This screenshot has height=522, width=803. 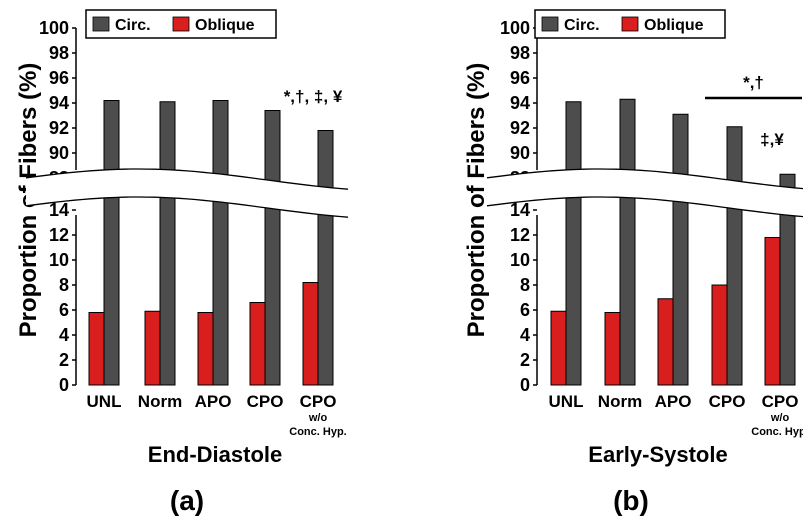 What do you see at coordinates (753, 111) in the screenshot?
I see `significance-annotations: *,† ‡,¥` at bounding box center [753, 111].